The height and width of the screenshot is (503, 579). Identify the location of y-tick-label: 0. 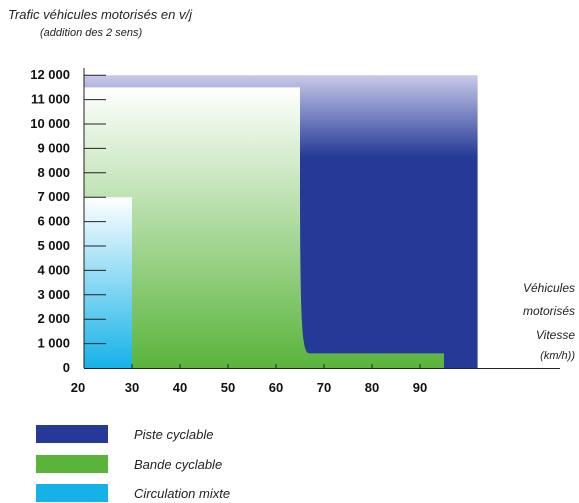
(66, 367).